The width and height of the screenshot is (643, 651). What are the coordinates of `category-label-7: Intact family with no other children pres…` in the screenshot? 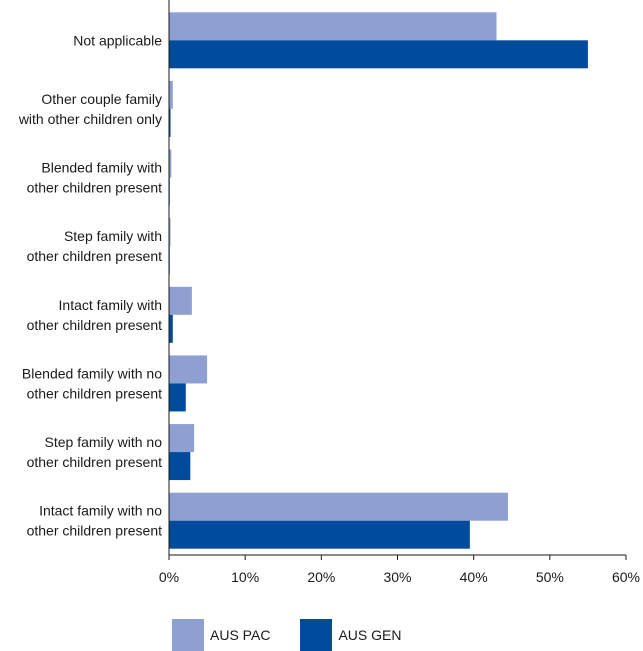 It's located at (95, 521).